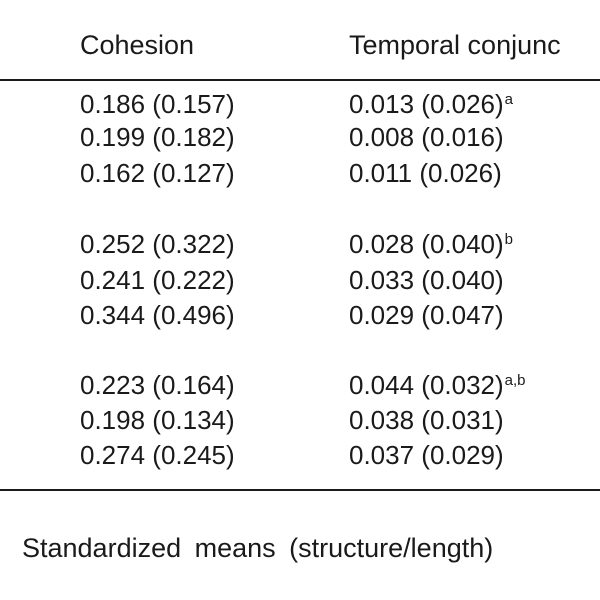 The width and height of the screenshot is (600, 600). I want to click on table-top-rule, so click(300, 80).